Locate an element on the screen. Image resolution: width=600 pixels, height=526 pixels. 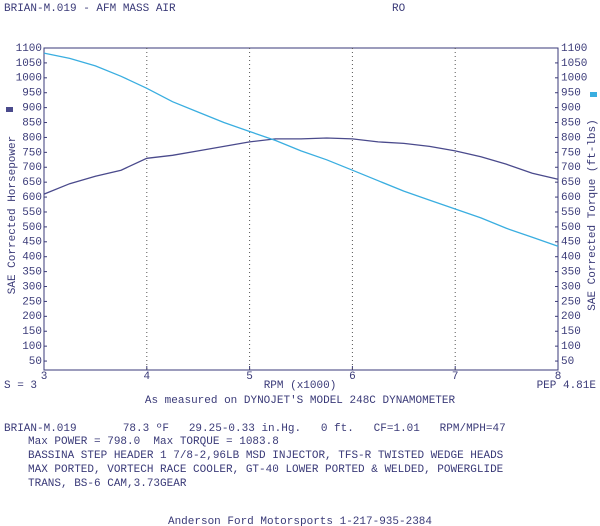
x-axis-title: RPM (x1000) is located at coordinates (300, 386).